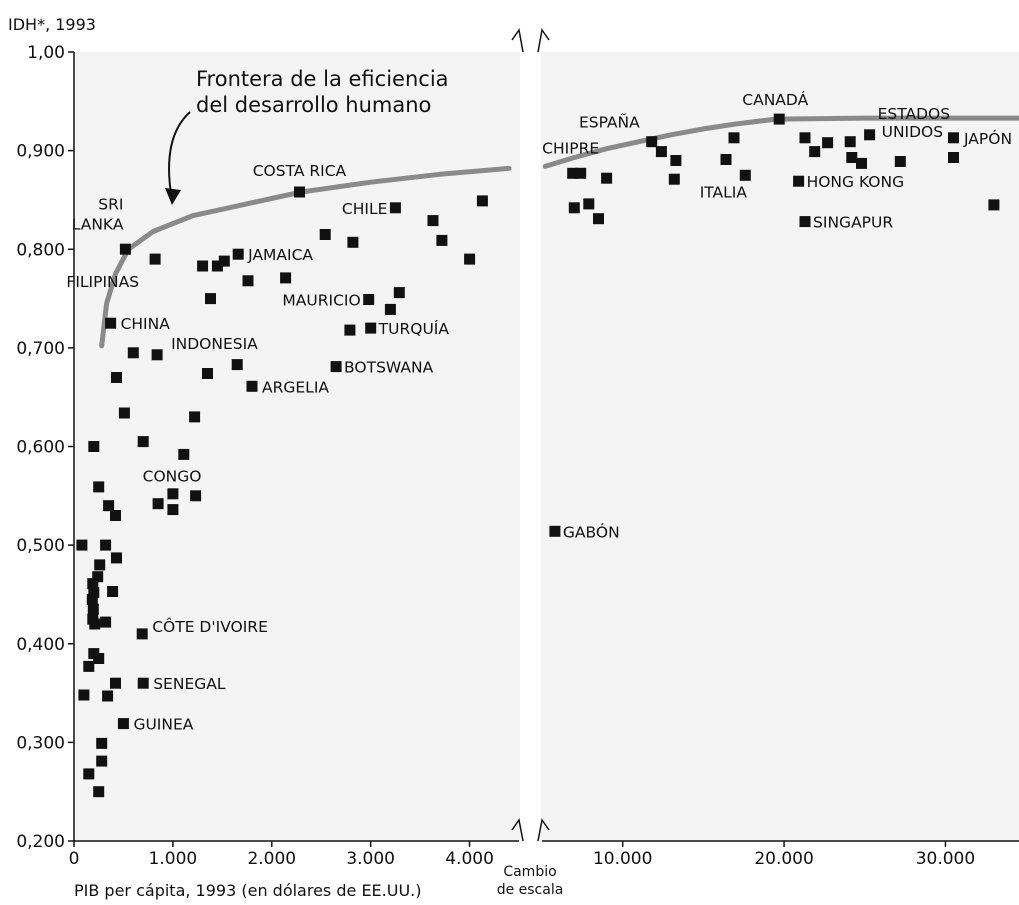 Image resolution: width=1019 pixels, height=905 pixels. Describe the element at coordinates (856, 182) in the screenshot. I see `point-label: HONG KONG` at that location.